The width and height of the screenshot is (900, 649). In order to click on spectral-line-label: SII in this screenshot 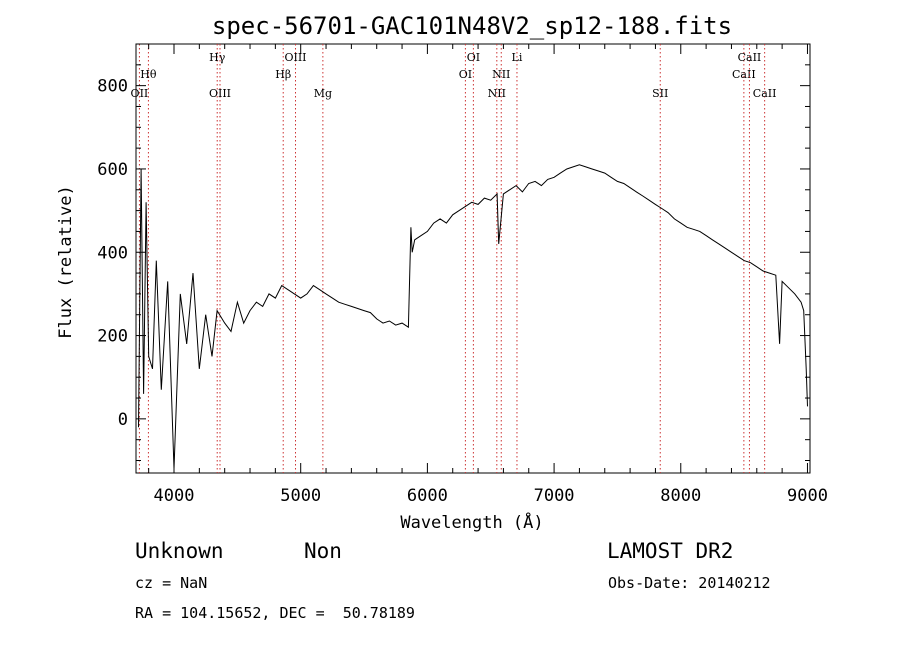, I will do `click(660, 93)`.